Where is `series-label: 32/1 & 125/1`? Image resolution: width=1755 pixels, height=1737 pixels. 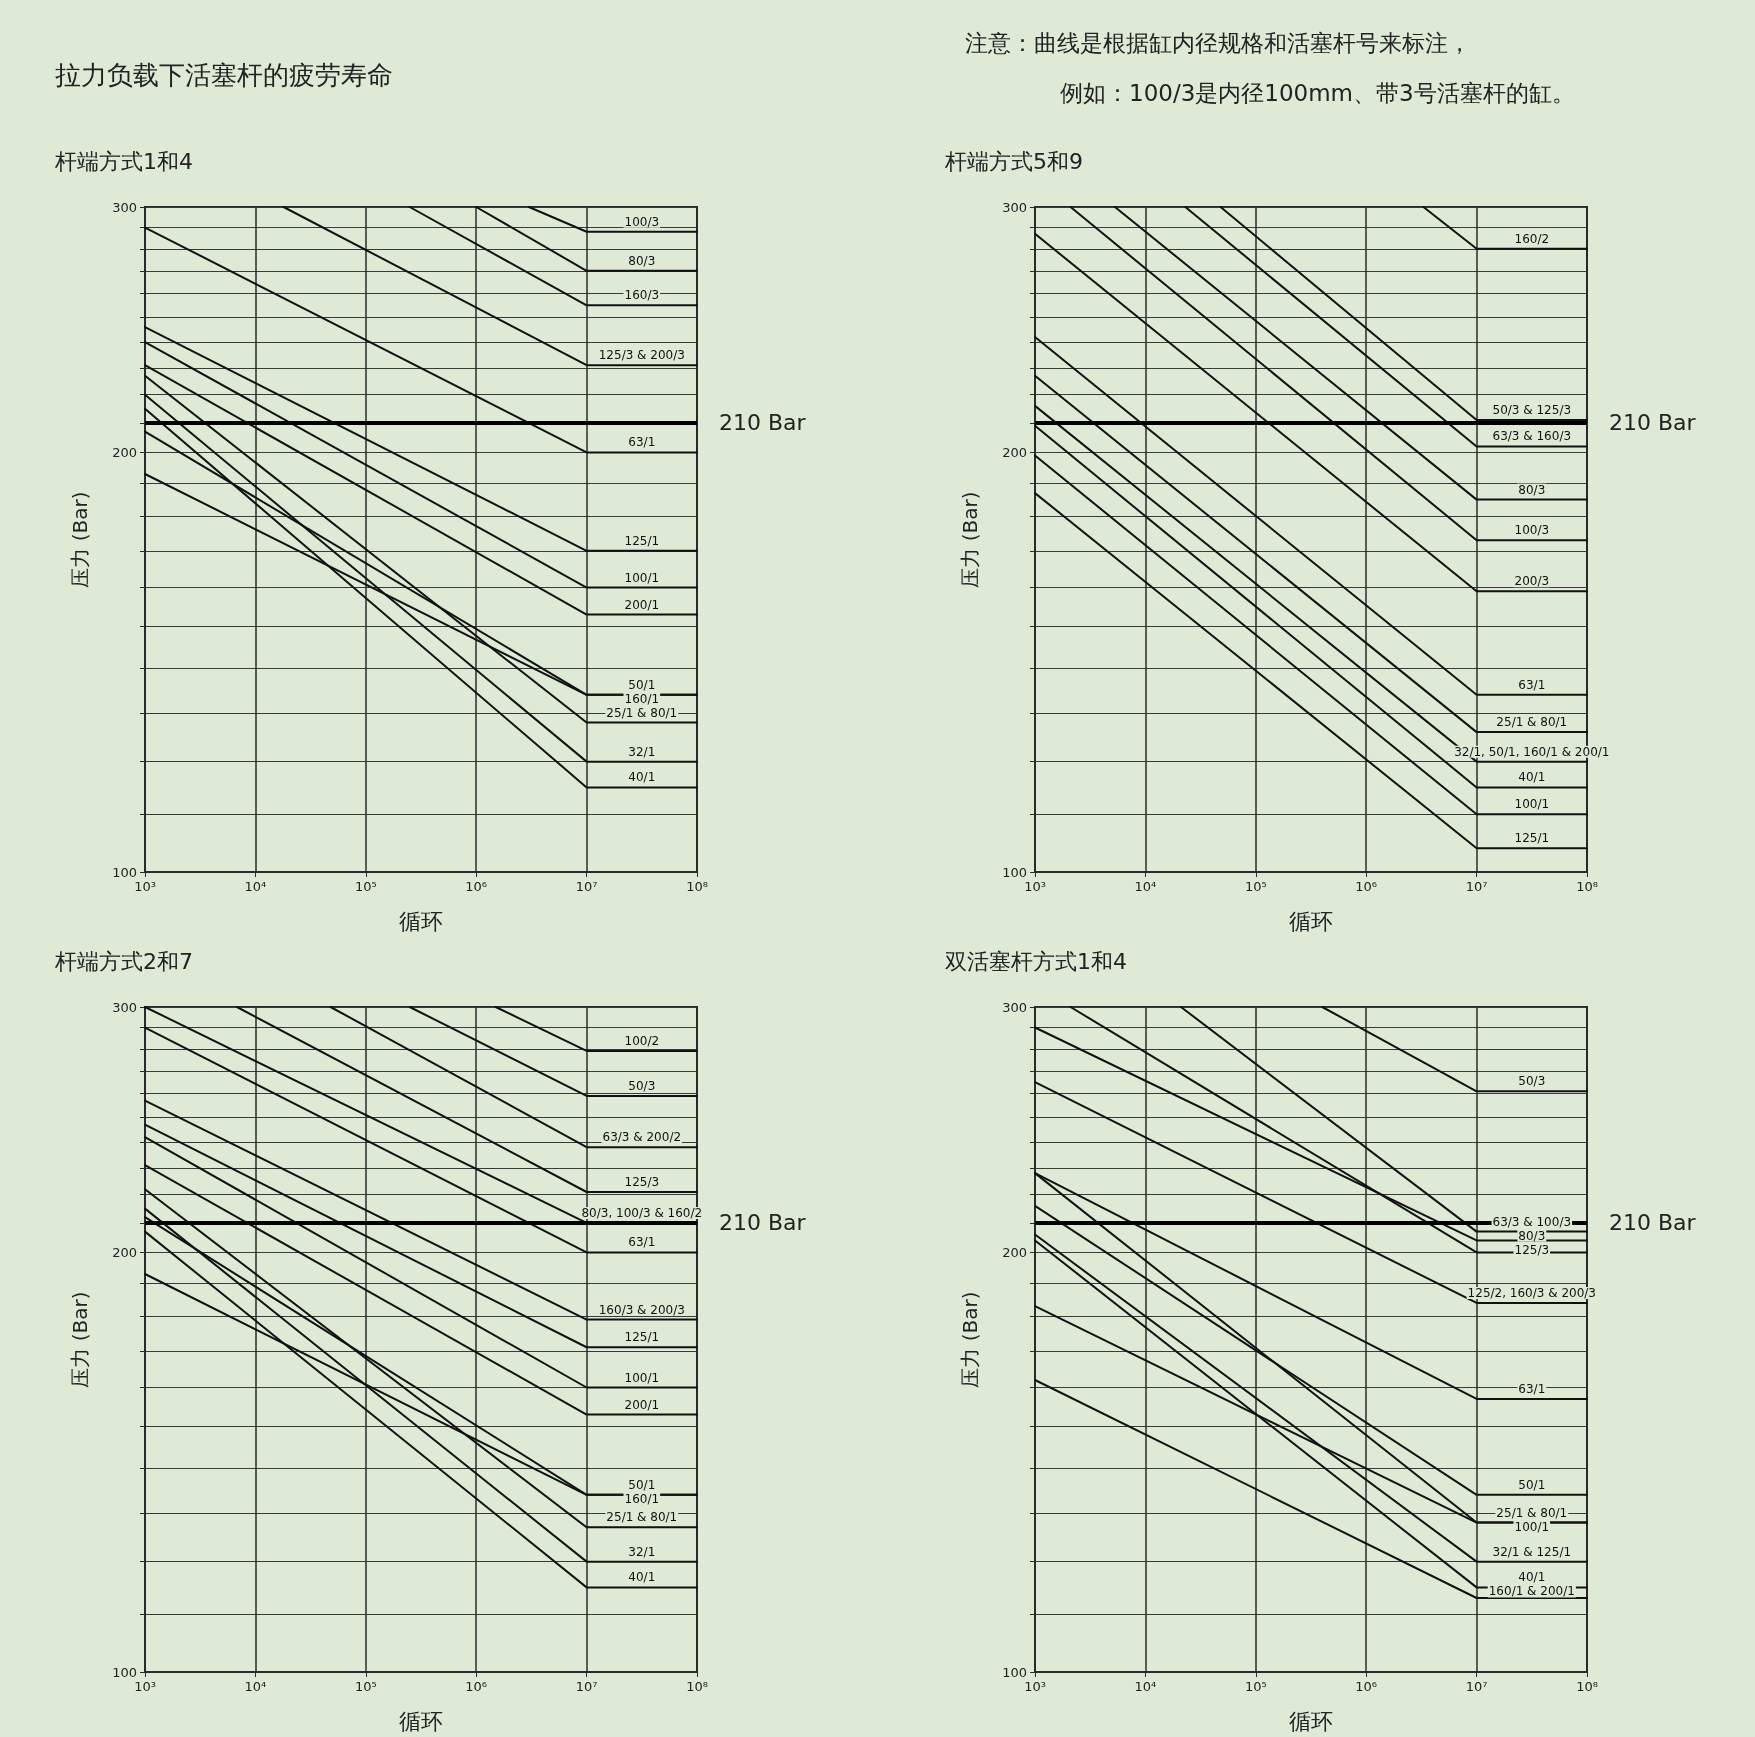 series-label: 32/1 & 125/1 is located at coordinates (1532, 1551).